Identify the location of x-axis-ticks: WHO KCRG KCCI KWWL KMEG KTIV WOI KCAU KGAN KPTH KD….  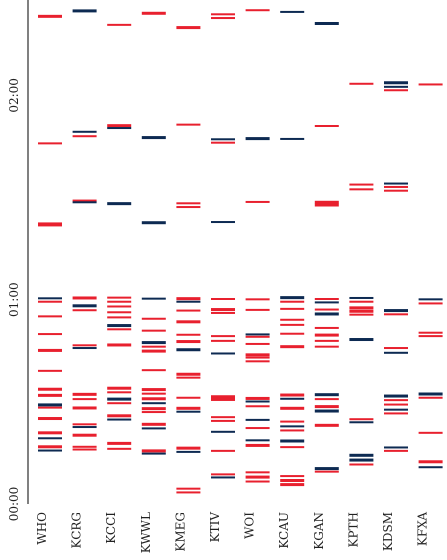
(232, 533).